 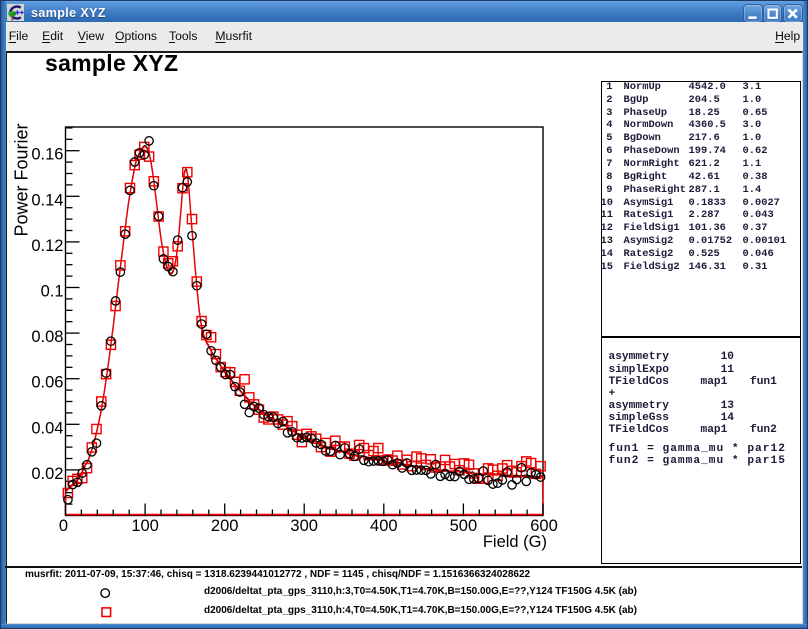 What do you see at coordinates (145, 526) in the screenshot?
I see `svg-text: 100` at bounding box center [145, 526].